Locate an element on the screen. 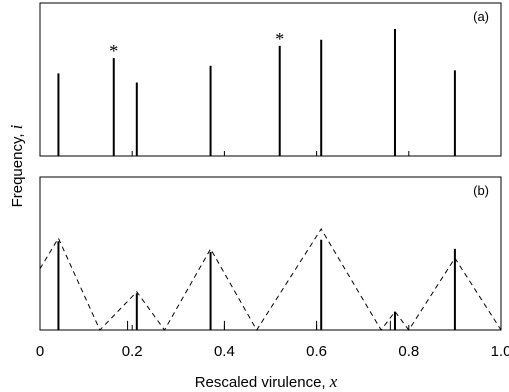 The image size is (509, 392). x-tick-label-2: 0.4 is located at coordinates (224, 351).